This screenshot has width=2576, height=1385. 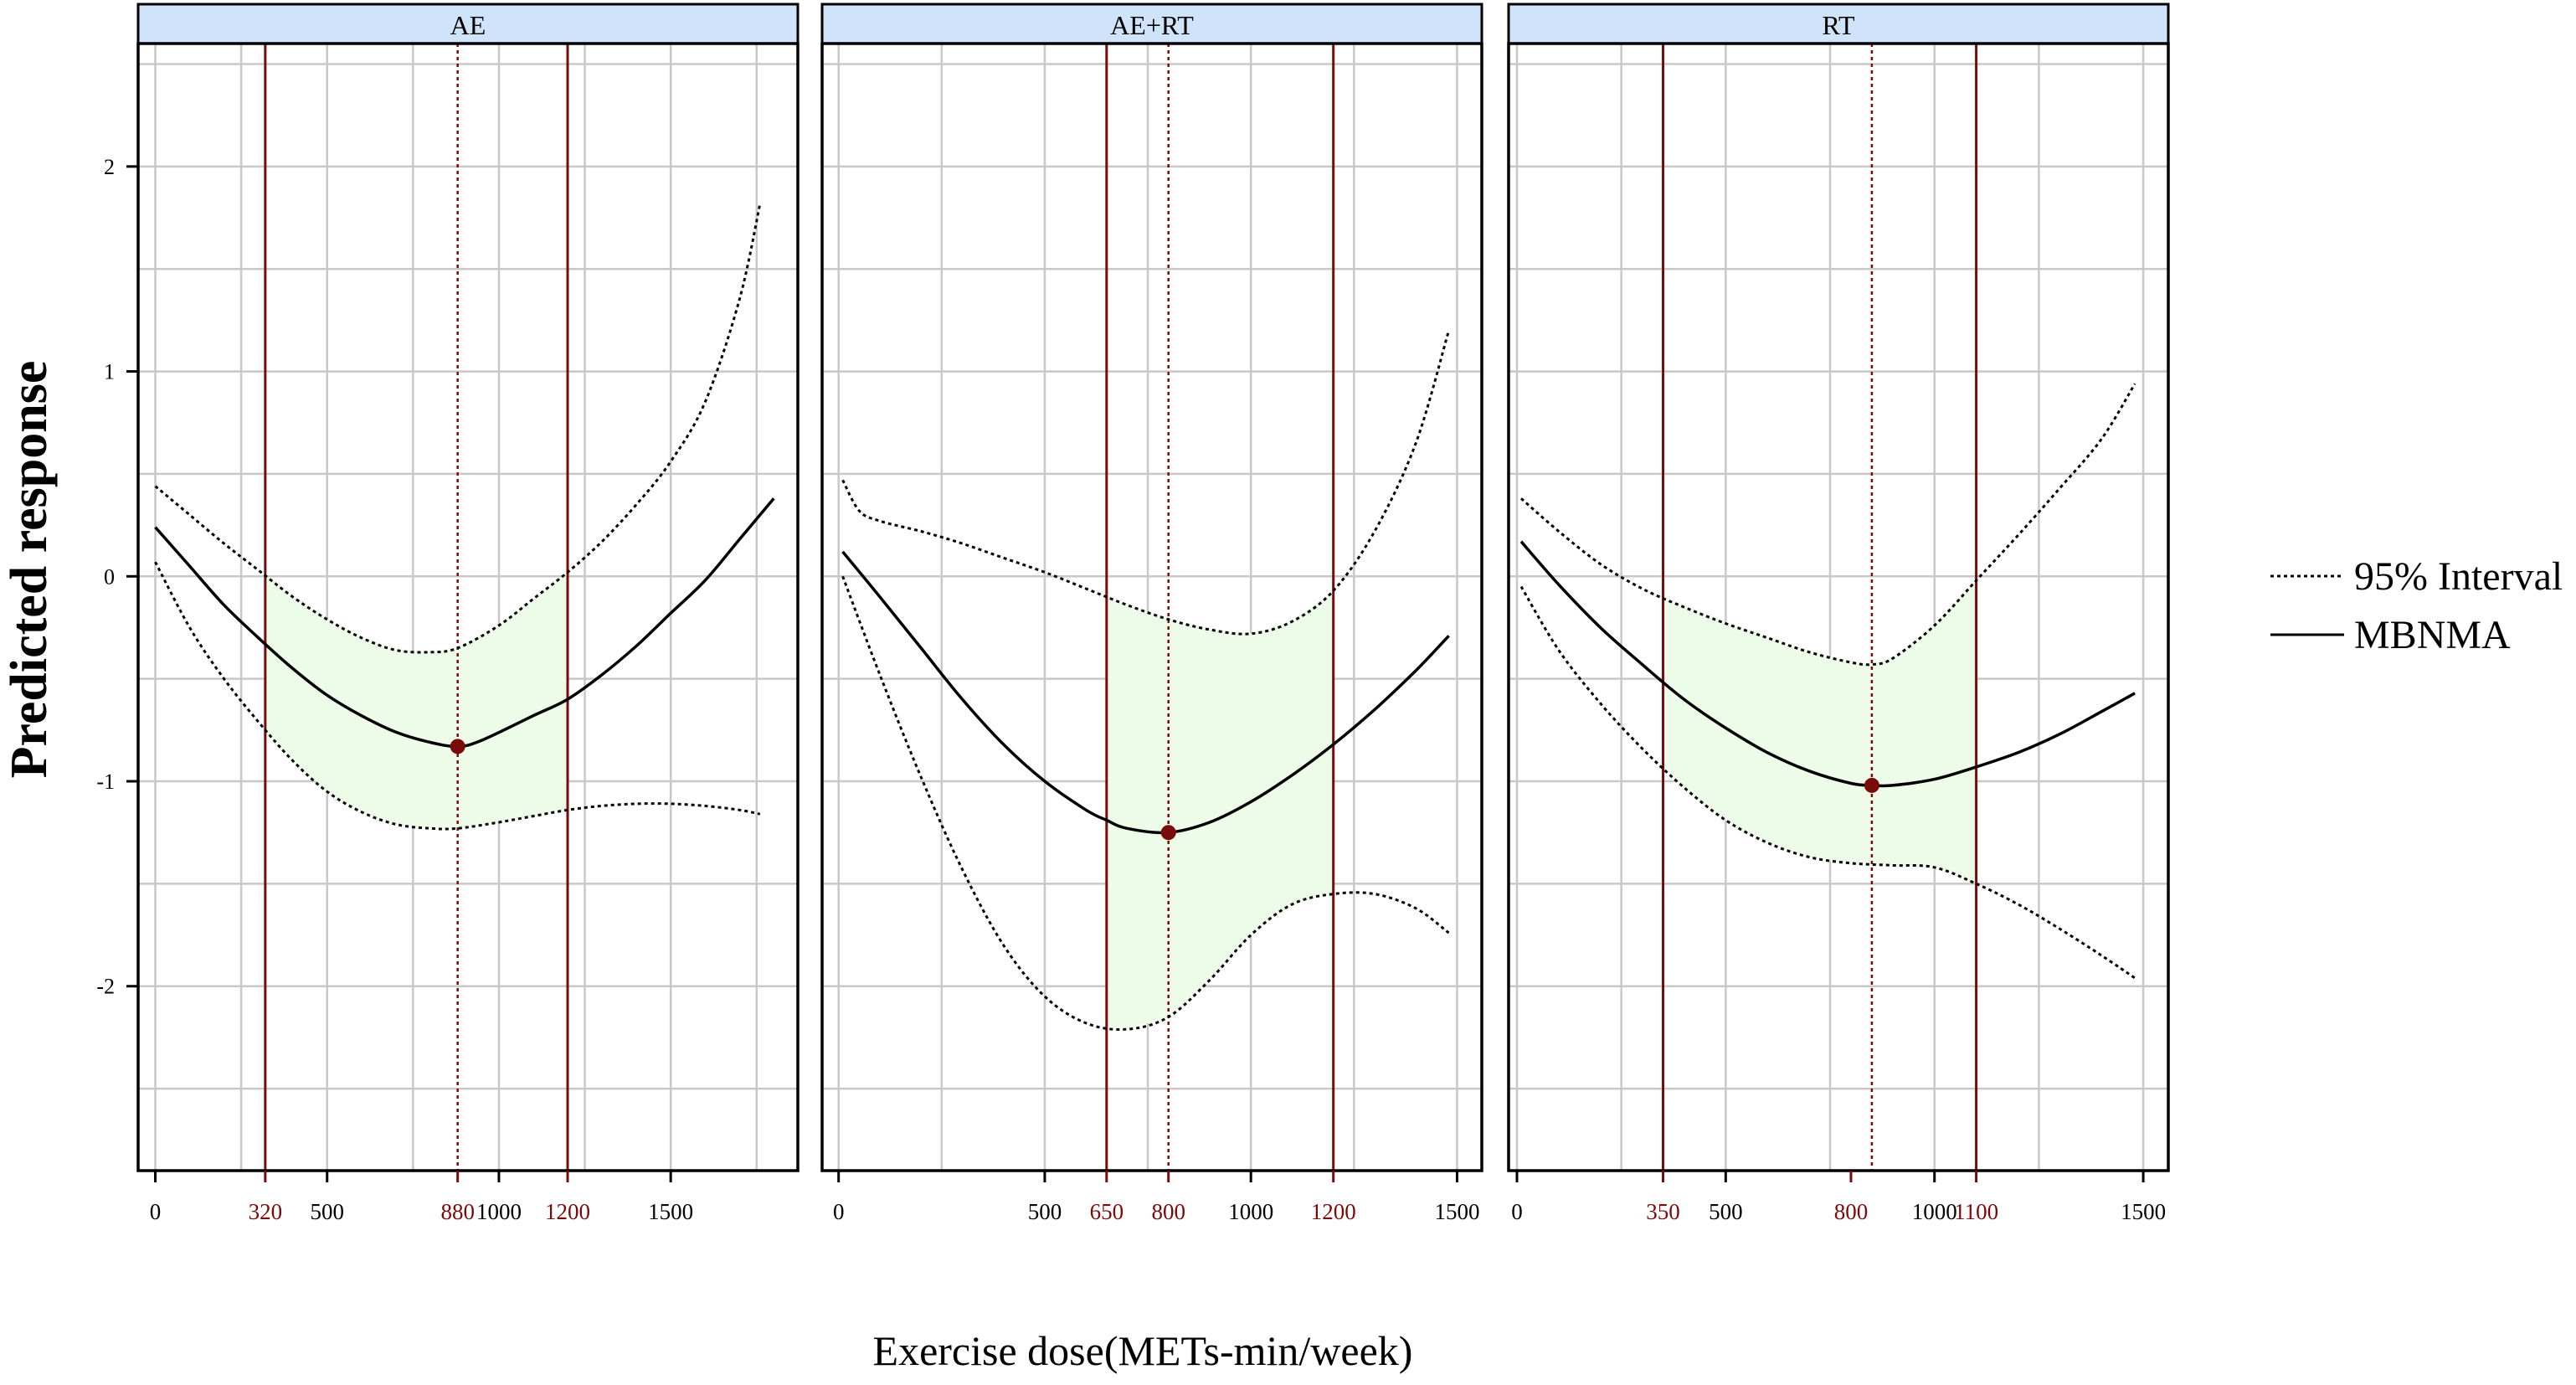 I want to click on y-axis-title: Predicted response, so click(x=30, y=570).